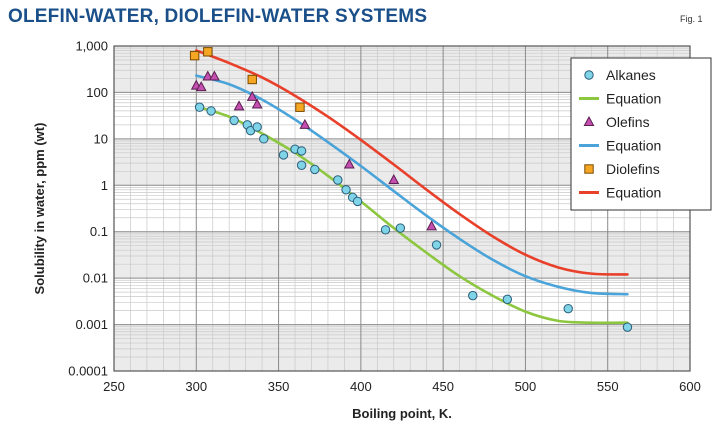 The width and height of the screenshot is (720, 428). I want to click on x-tick-label: 350, so click(279, 386).